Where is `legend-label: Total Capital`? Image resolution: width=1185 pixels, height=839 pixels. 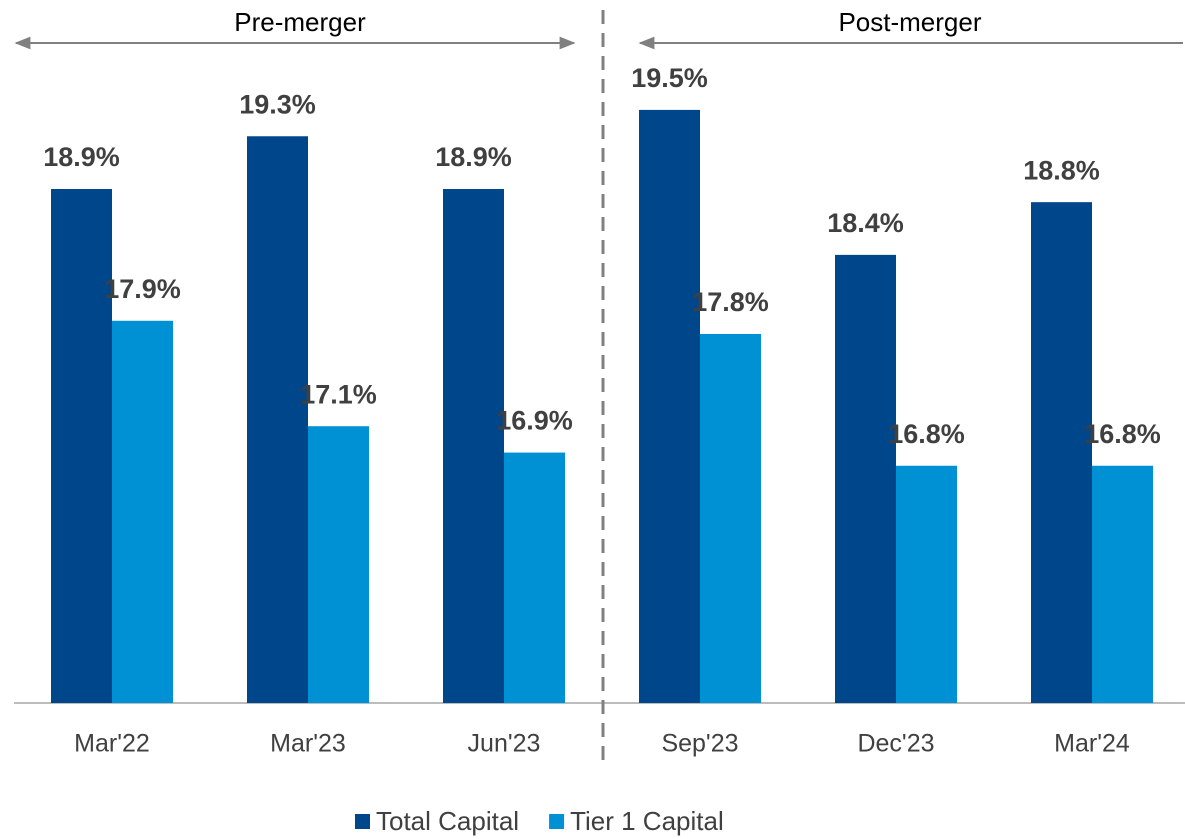
legend-label: Total Capital is located at coordinates (447, 821).